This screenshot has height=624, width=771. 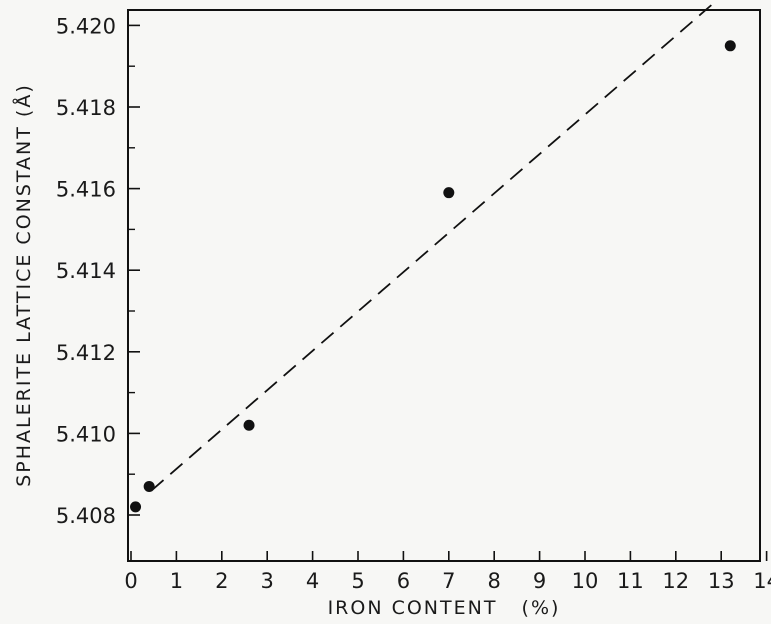 I want to click on y-tick-label: 5.418, so click(x=86, y=108).